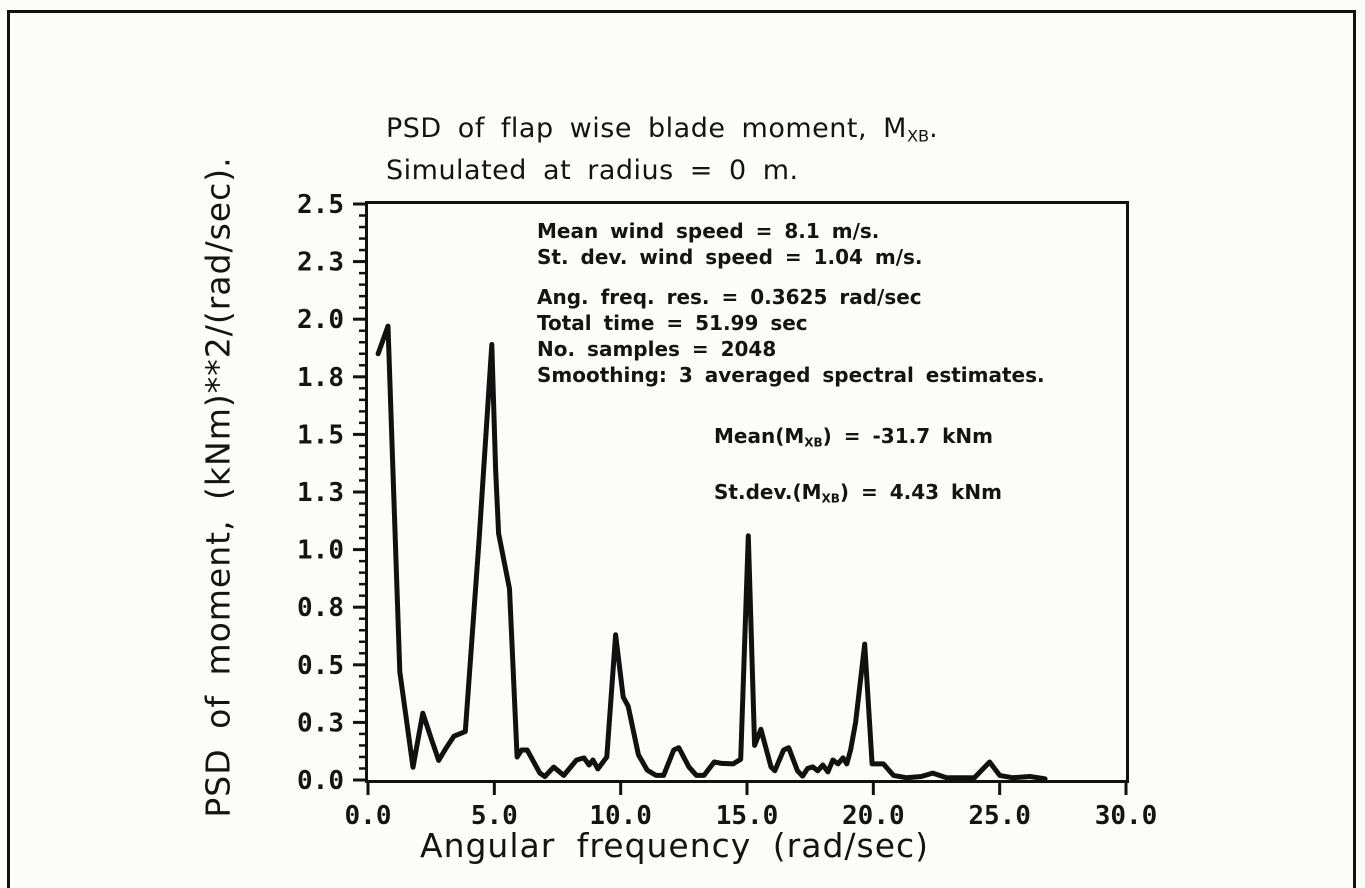 The image size is (1365, 888). What do you see at coordinates (494, 816) in the screenshot?
I see `x-tick-label: 5.0` at bounding box center [494, 816].